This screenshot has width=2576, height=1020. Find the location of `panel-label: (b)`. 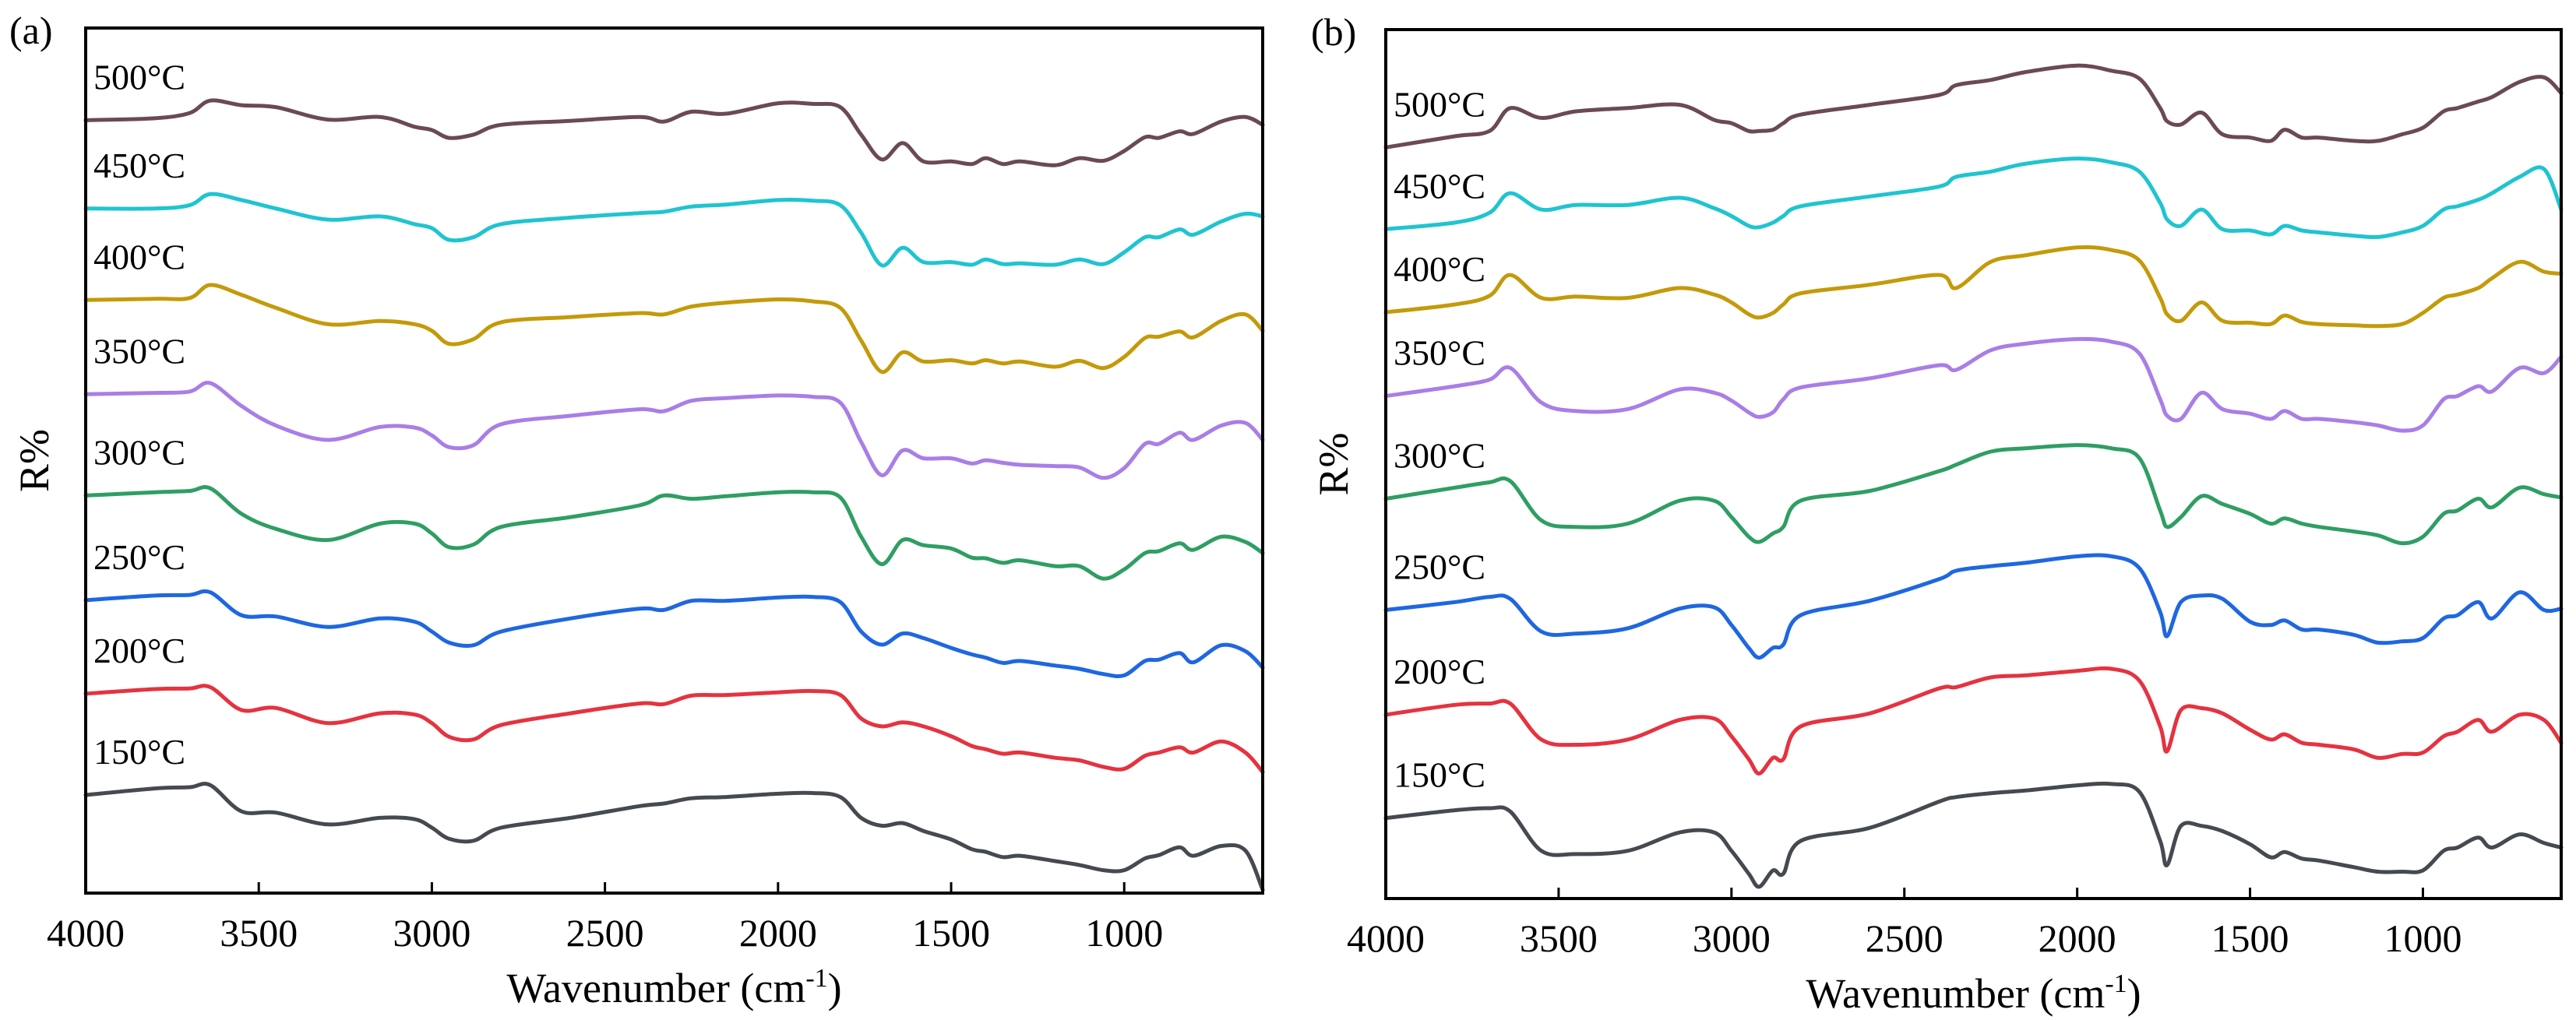

panel-label: (b) is located at coordinates (1333, 32).